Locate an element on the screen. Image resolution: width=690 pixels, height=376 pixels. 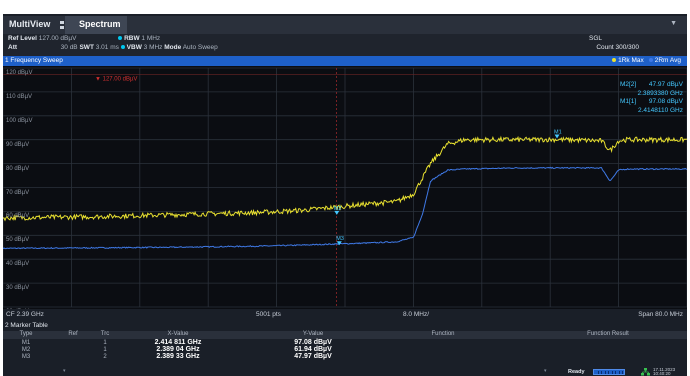
y-tick-label: 30 dBµV is located at coordinates (18, 288).